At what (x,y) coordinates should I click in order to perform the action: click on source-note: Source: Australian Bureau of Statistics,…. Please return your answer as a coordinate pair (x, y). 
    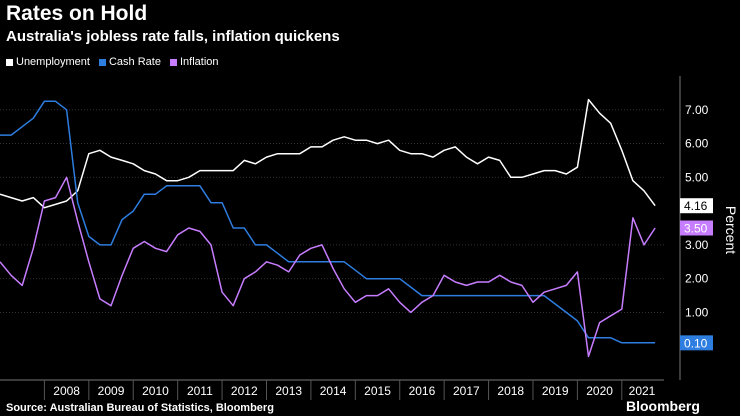
    Looking at the image, I should click on (140, 408).